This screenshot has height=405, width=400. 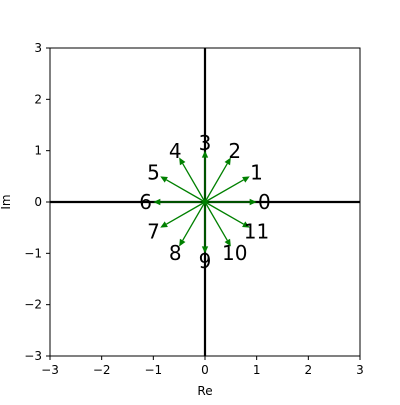 What do you see at coordinates (234, 151) in the screenshot?
I see `vector-label: 2` at bounding box center [234, 151].